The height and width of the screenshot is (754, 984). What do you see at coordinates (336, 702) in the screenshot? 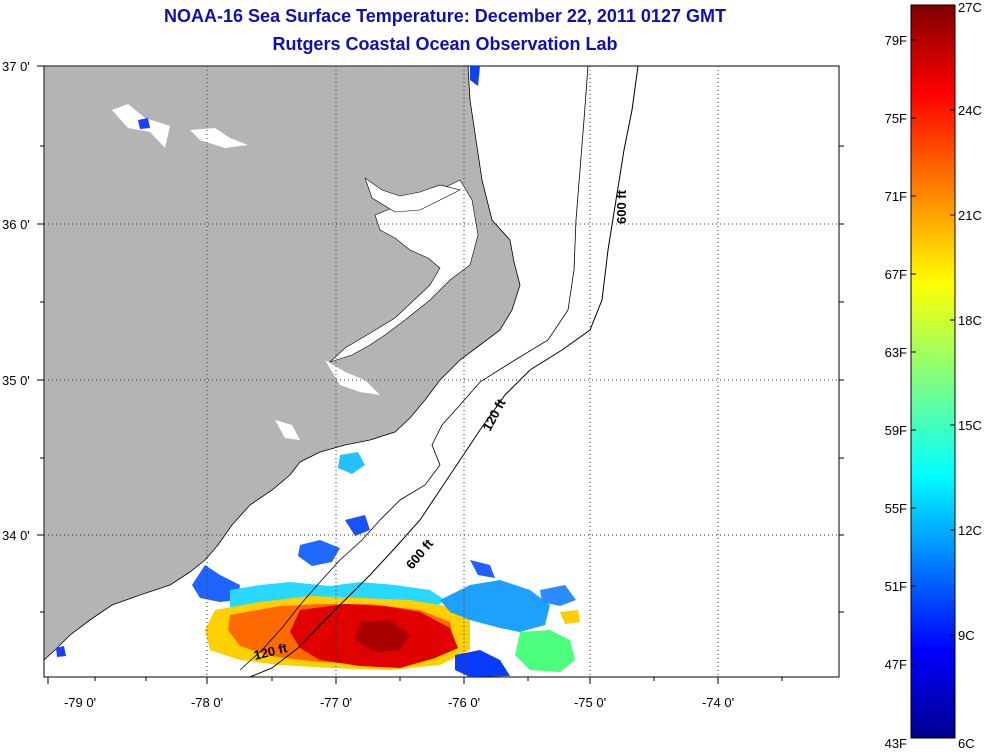
I see `longitude-label: -77 0'` at bounding box center [336, 702].